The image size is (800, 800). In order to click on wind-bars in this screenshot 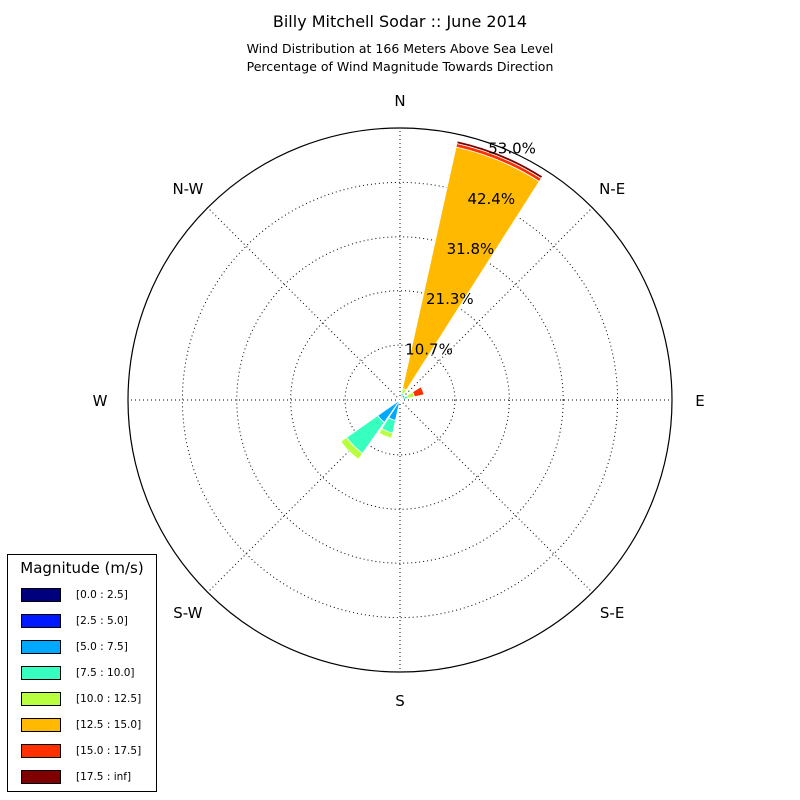, I will do `click(442, 300)`.